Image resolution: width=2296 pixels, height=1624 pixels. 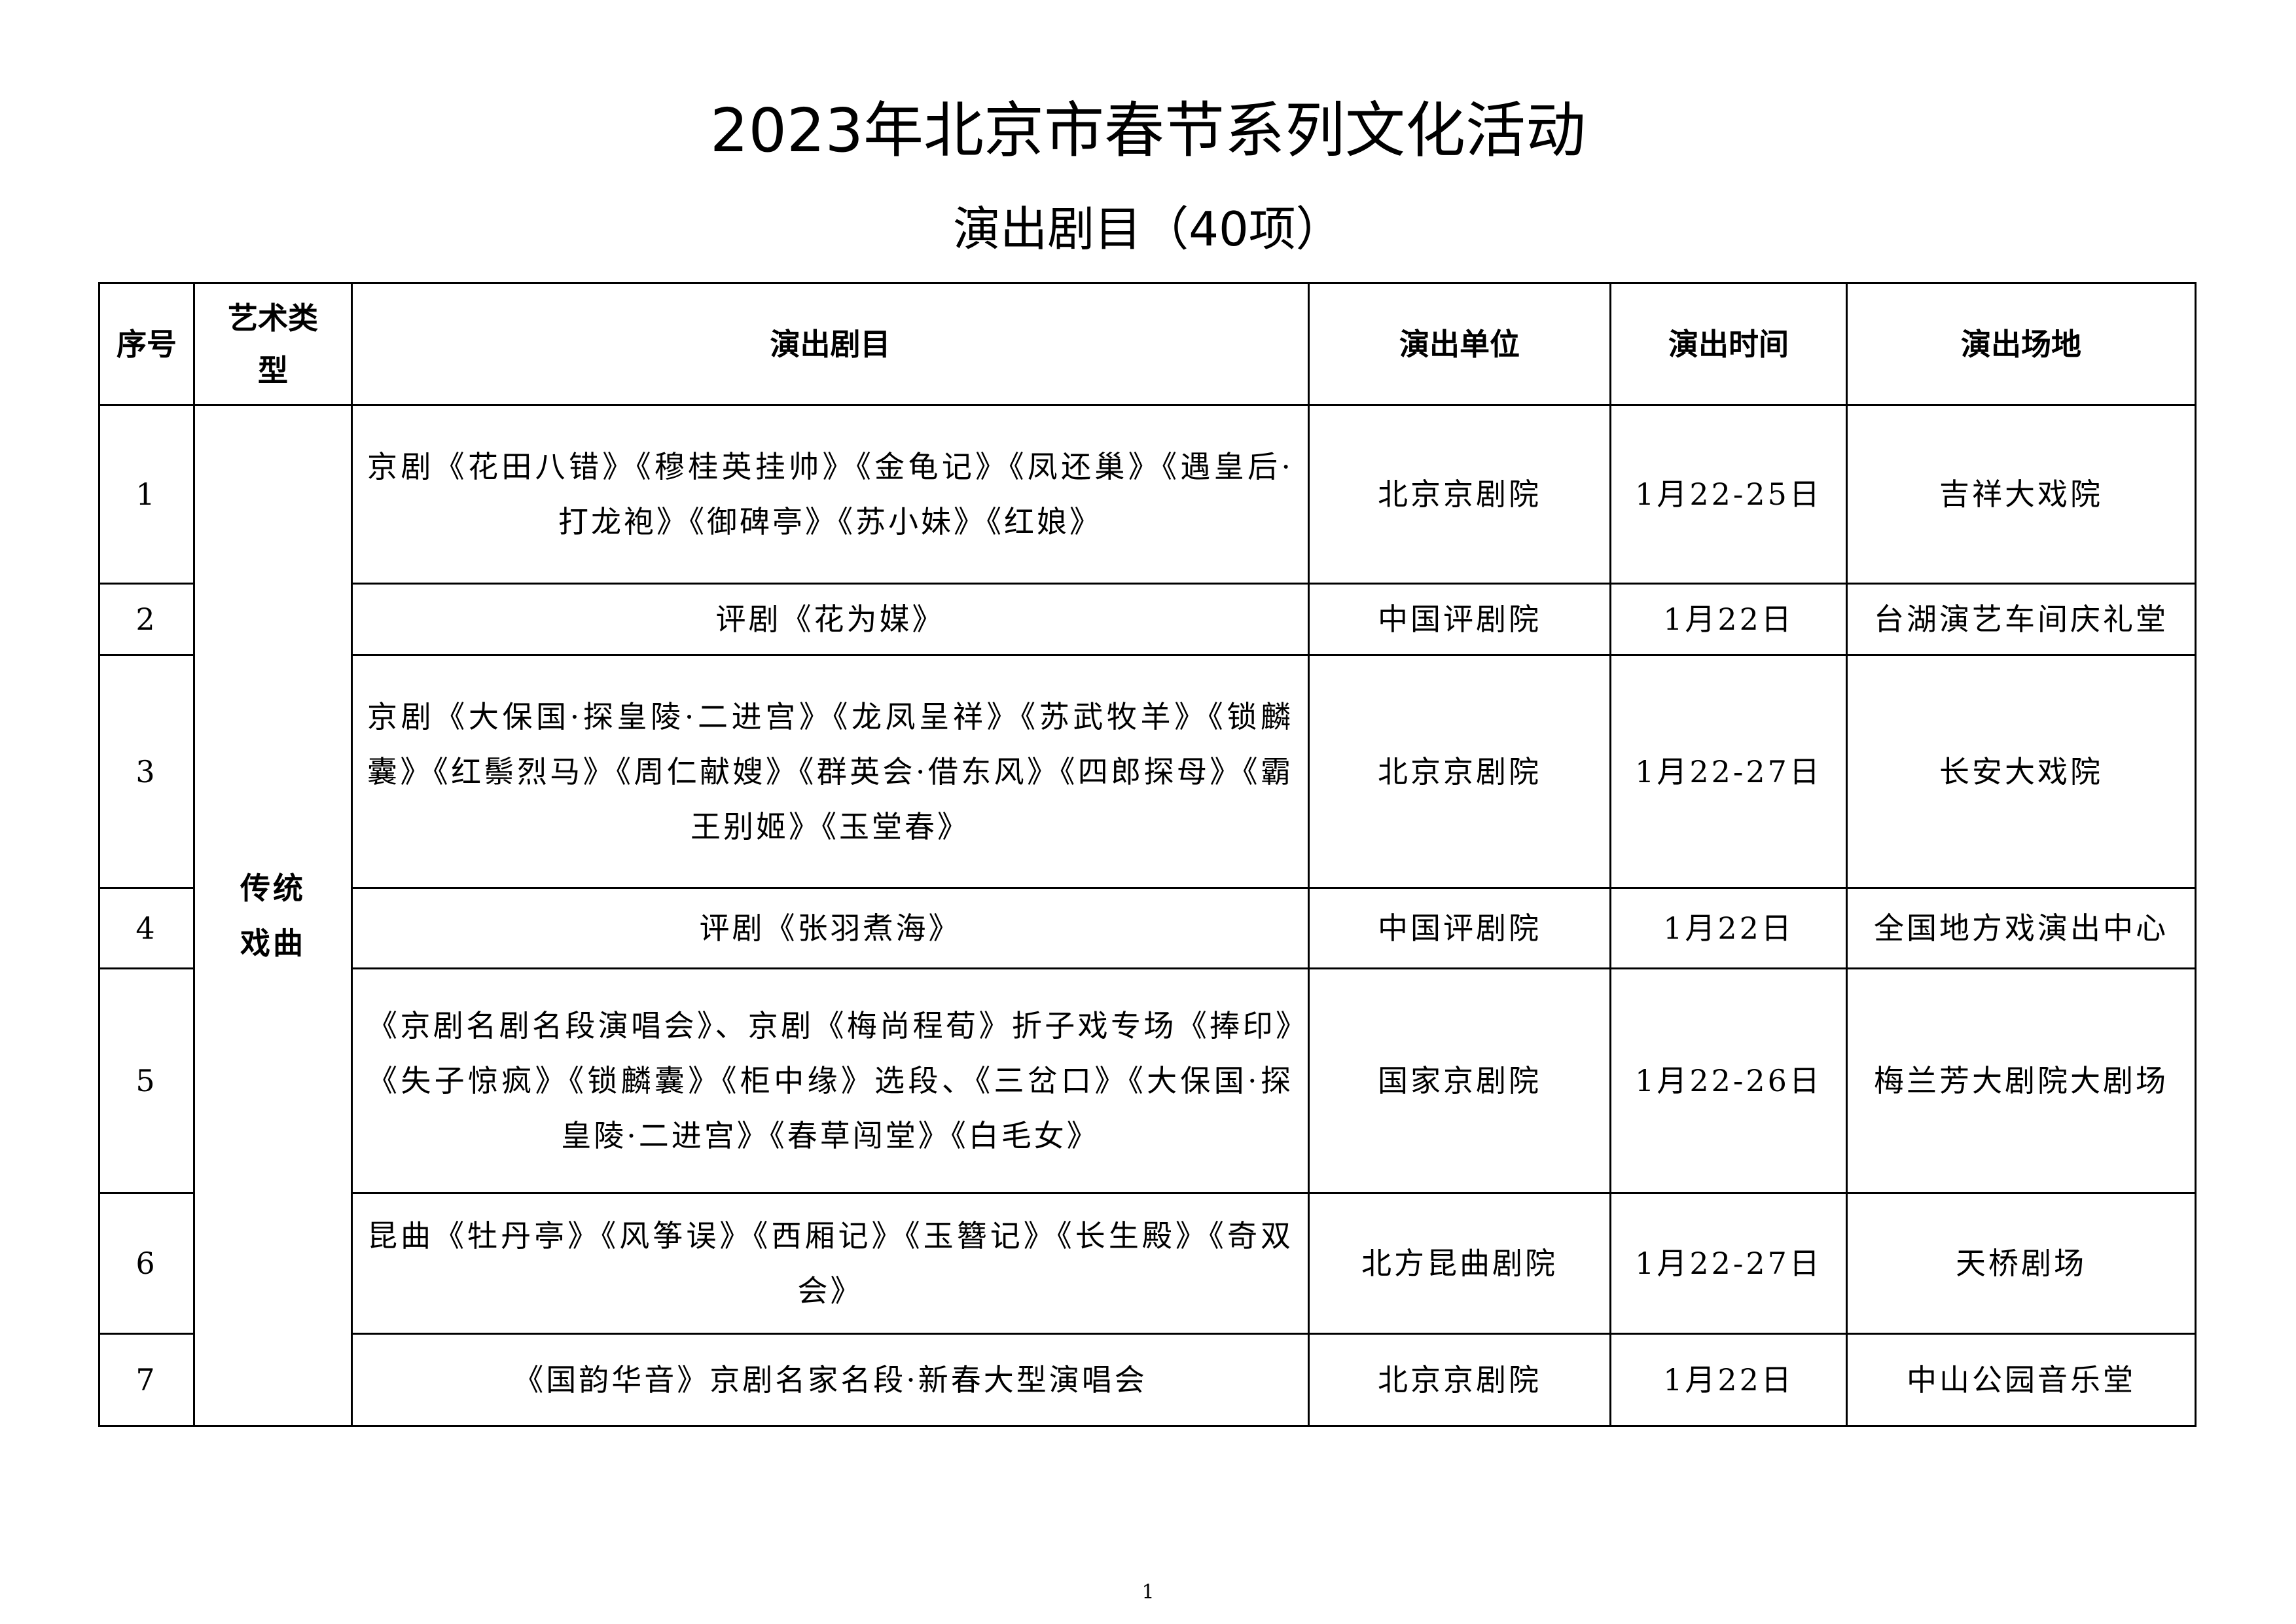 What do you see at coordinates (146, 1080) in the screenshot?
I see `row-no: 5` at bounding box center [146, 1080].